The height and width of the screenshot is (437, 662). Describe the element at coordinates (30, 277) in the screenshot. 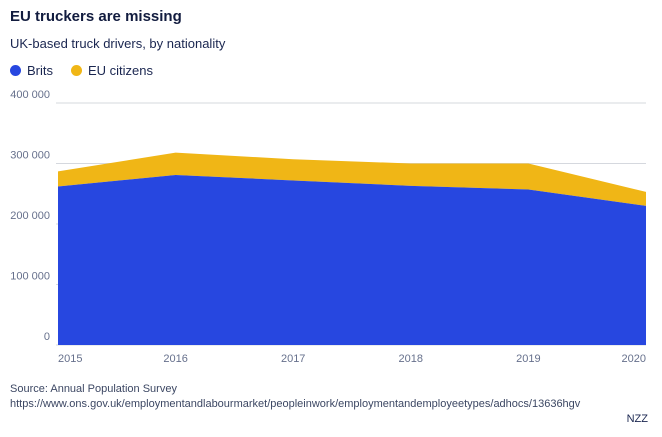

I see `svg-text: 100 000` at that location.